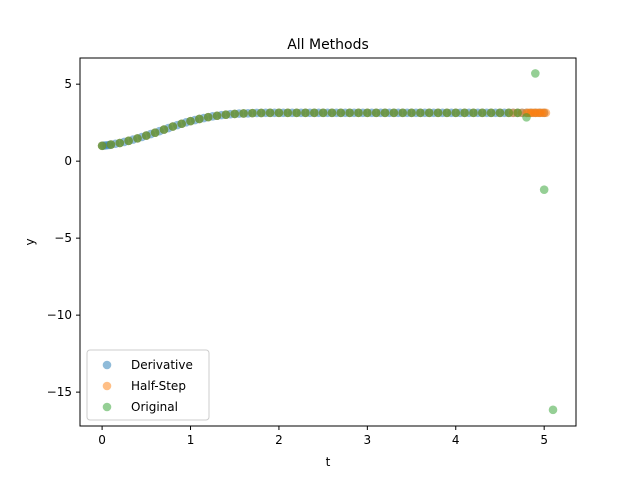  Describe the element at coordinates (162, 365) in the screenshot. I see `legend-entry: Derivative` at that location.